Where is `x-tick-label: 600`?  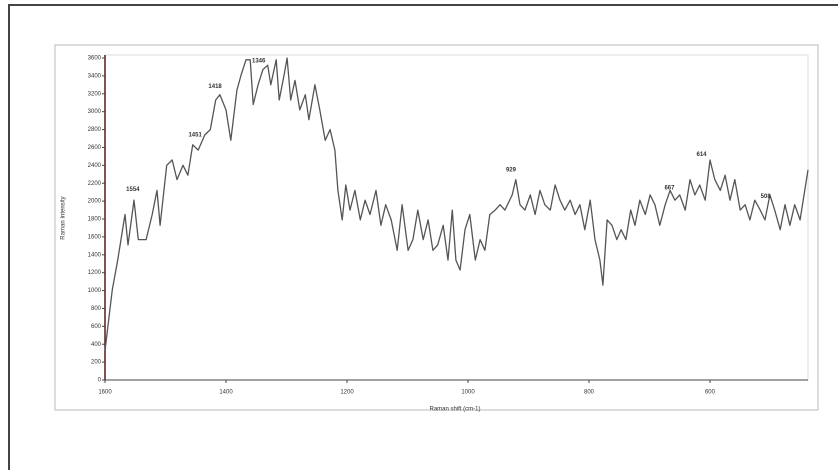
x-tick-label: 600 is located at coordinates (710, 393).